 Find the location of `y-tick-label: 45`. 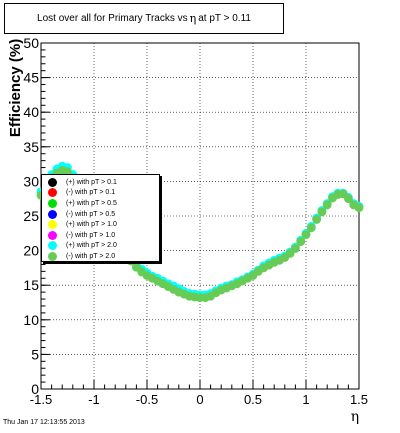

y-tick-label: 45 is located at coordinates (31, 78).